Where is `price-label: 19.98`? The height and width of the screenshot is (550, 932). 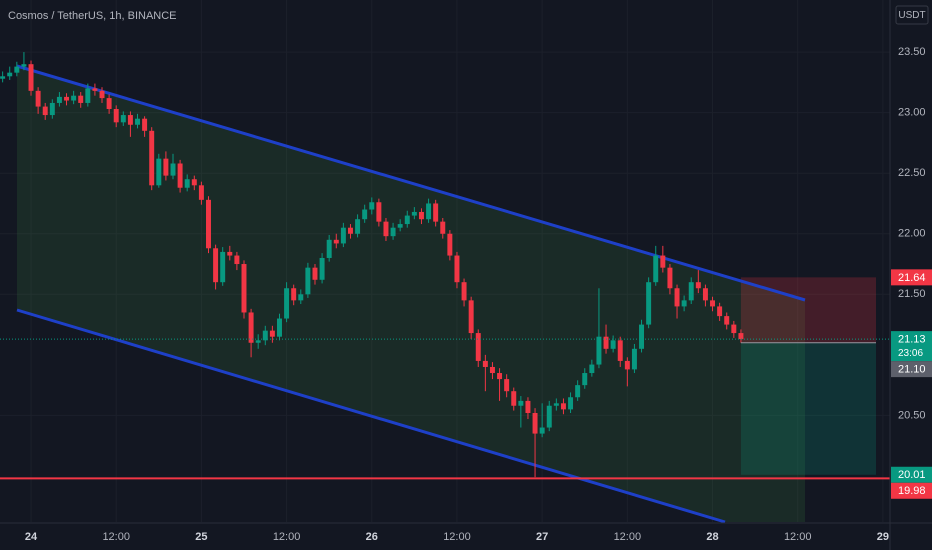 price-label: 19.98 is located at coordinates (912, 491).